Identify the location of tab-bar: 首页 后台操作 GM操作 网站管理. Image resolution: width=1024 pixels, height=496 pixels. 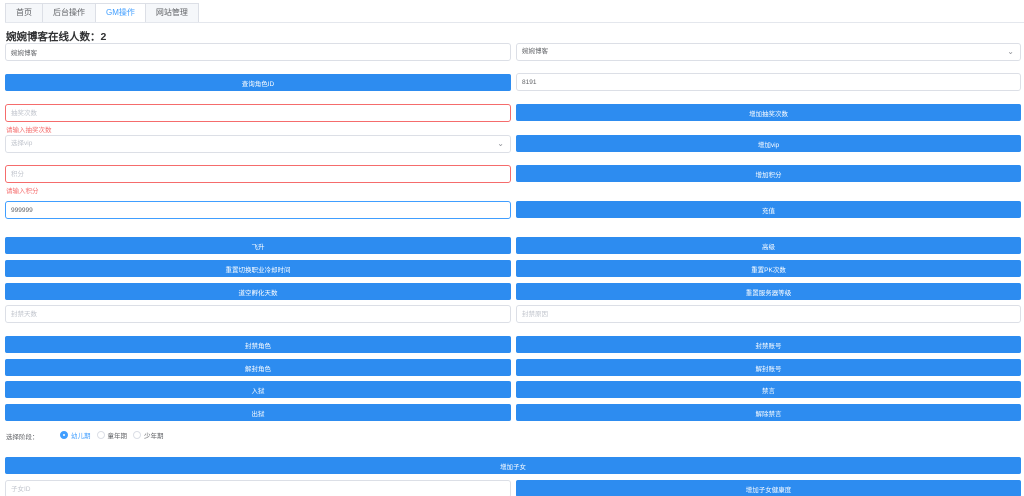
(102, 13).